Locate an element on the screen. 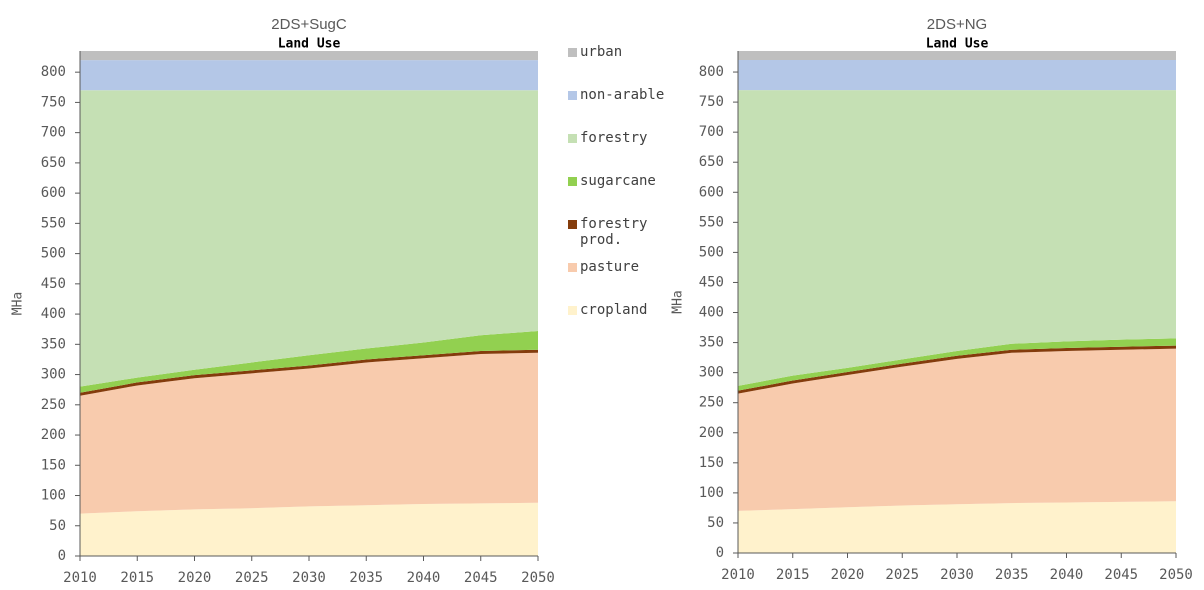  legend-item: sugarcane is located at coordinates (628, 194).